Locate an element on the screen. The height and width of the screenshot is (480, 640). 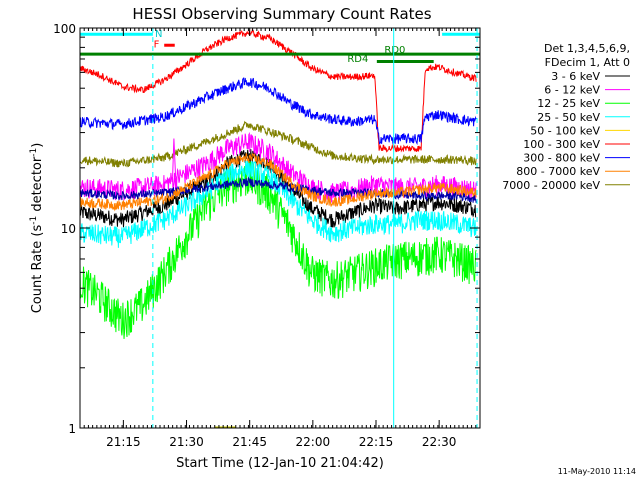
series-line-7000-20000kev is located at coordinates (278, 144).